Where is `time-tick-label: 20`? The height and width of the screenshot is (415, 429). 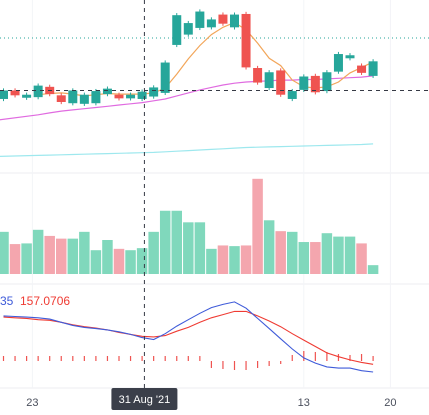
time-tick-label: 20 is located at coordinates (390, 403).